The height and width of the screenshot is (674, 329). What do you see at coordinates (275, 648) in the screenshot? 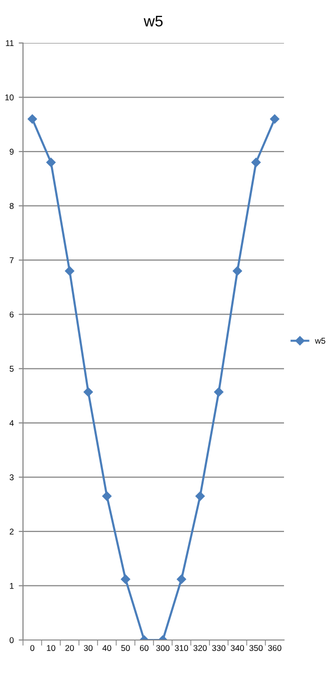
I see `x-tick-label: 360` at bounding box center [275, 648].